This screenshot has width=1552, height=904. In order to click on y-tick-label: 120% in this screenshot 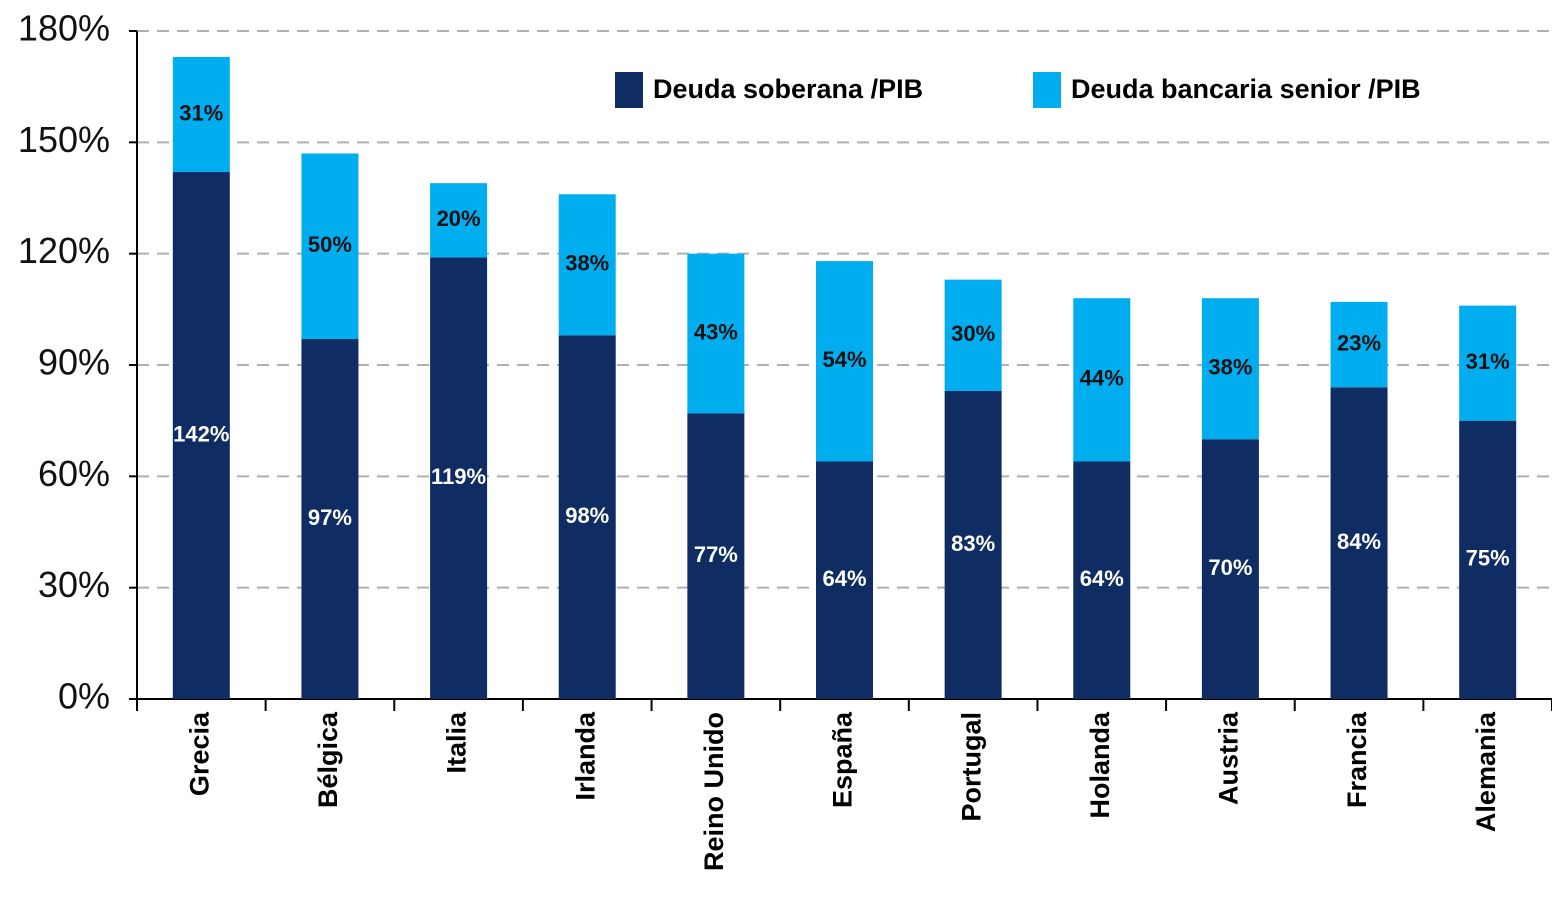, I will do `click(64, 250)`.